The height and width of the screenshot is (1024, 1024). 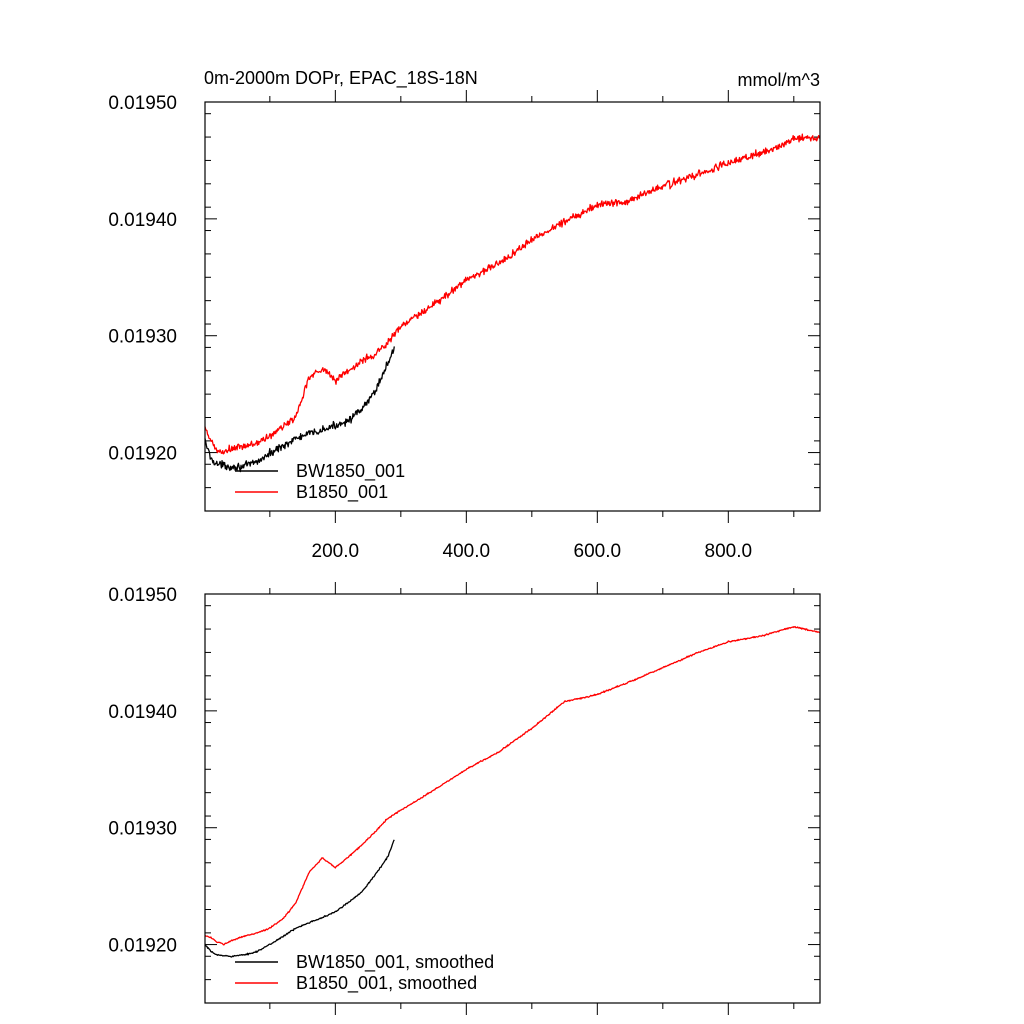 I want to click on top-panel-x-tick-labels: 200.0 400.0 600.0 800.0, so click(x=532, y=551).